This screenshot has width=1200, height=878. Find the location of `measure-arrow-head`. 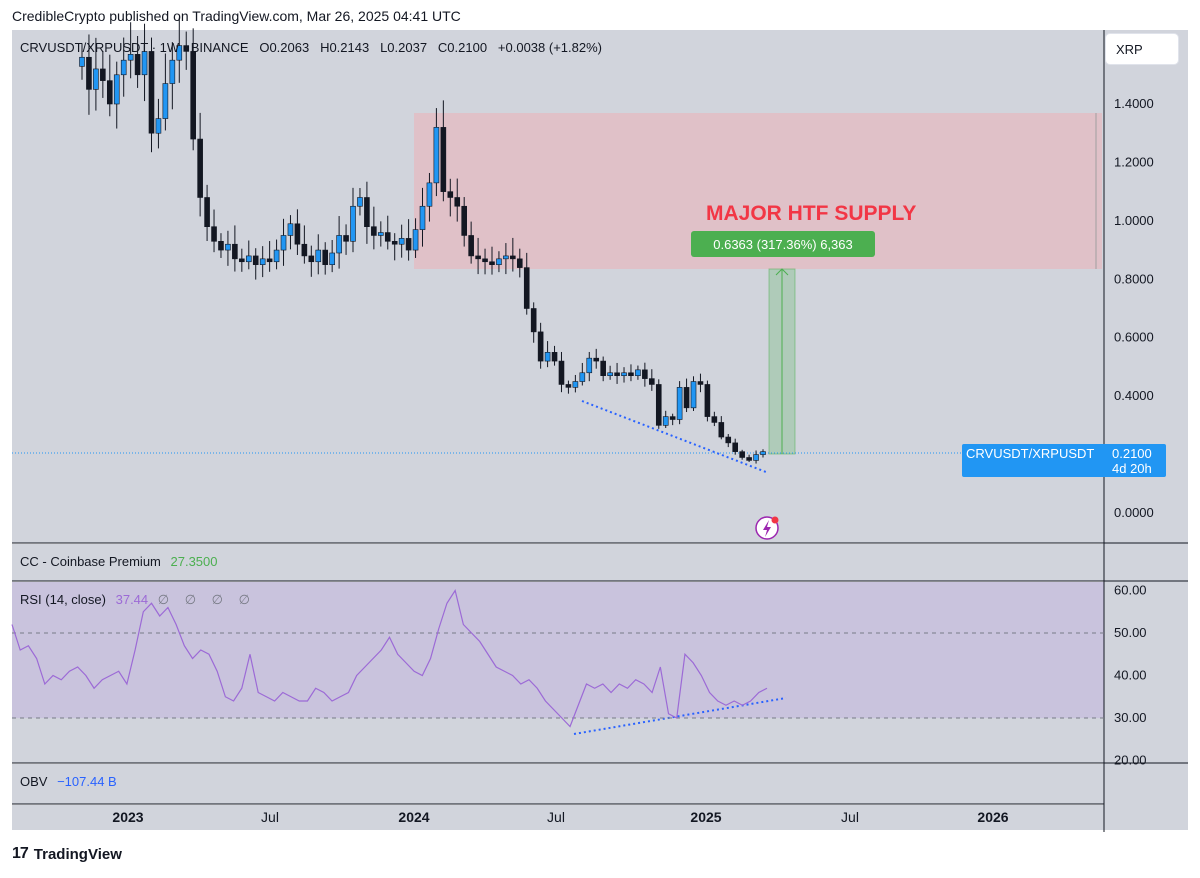

measure-arrow-head is located at coordinates (782, 272).